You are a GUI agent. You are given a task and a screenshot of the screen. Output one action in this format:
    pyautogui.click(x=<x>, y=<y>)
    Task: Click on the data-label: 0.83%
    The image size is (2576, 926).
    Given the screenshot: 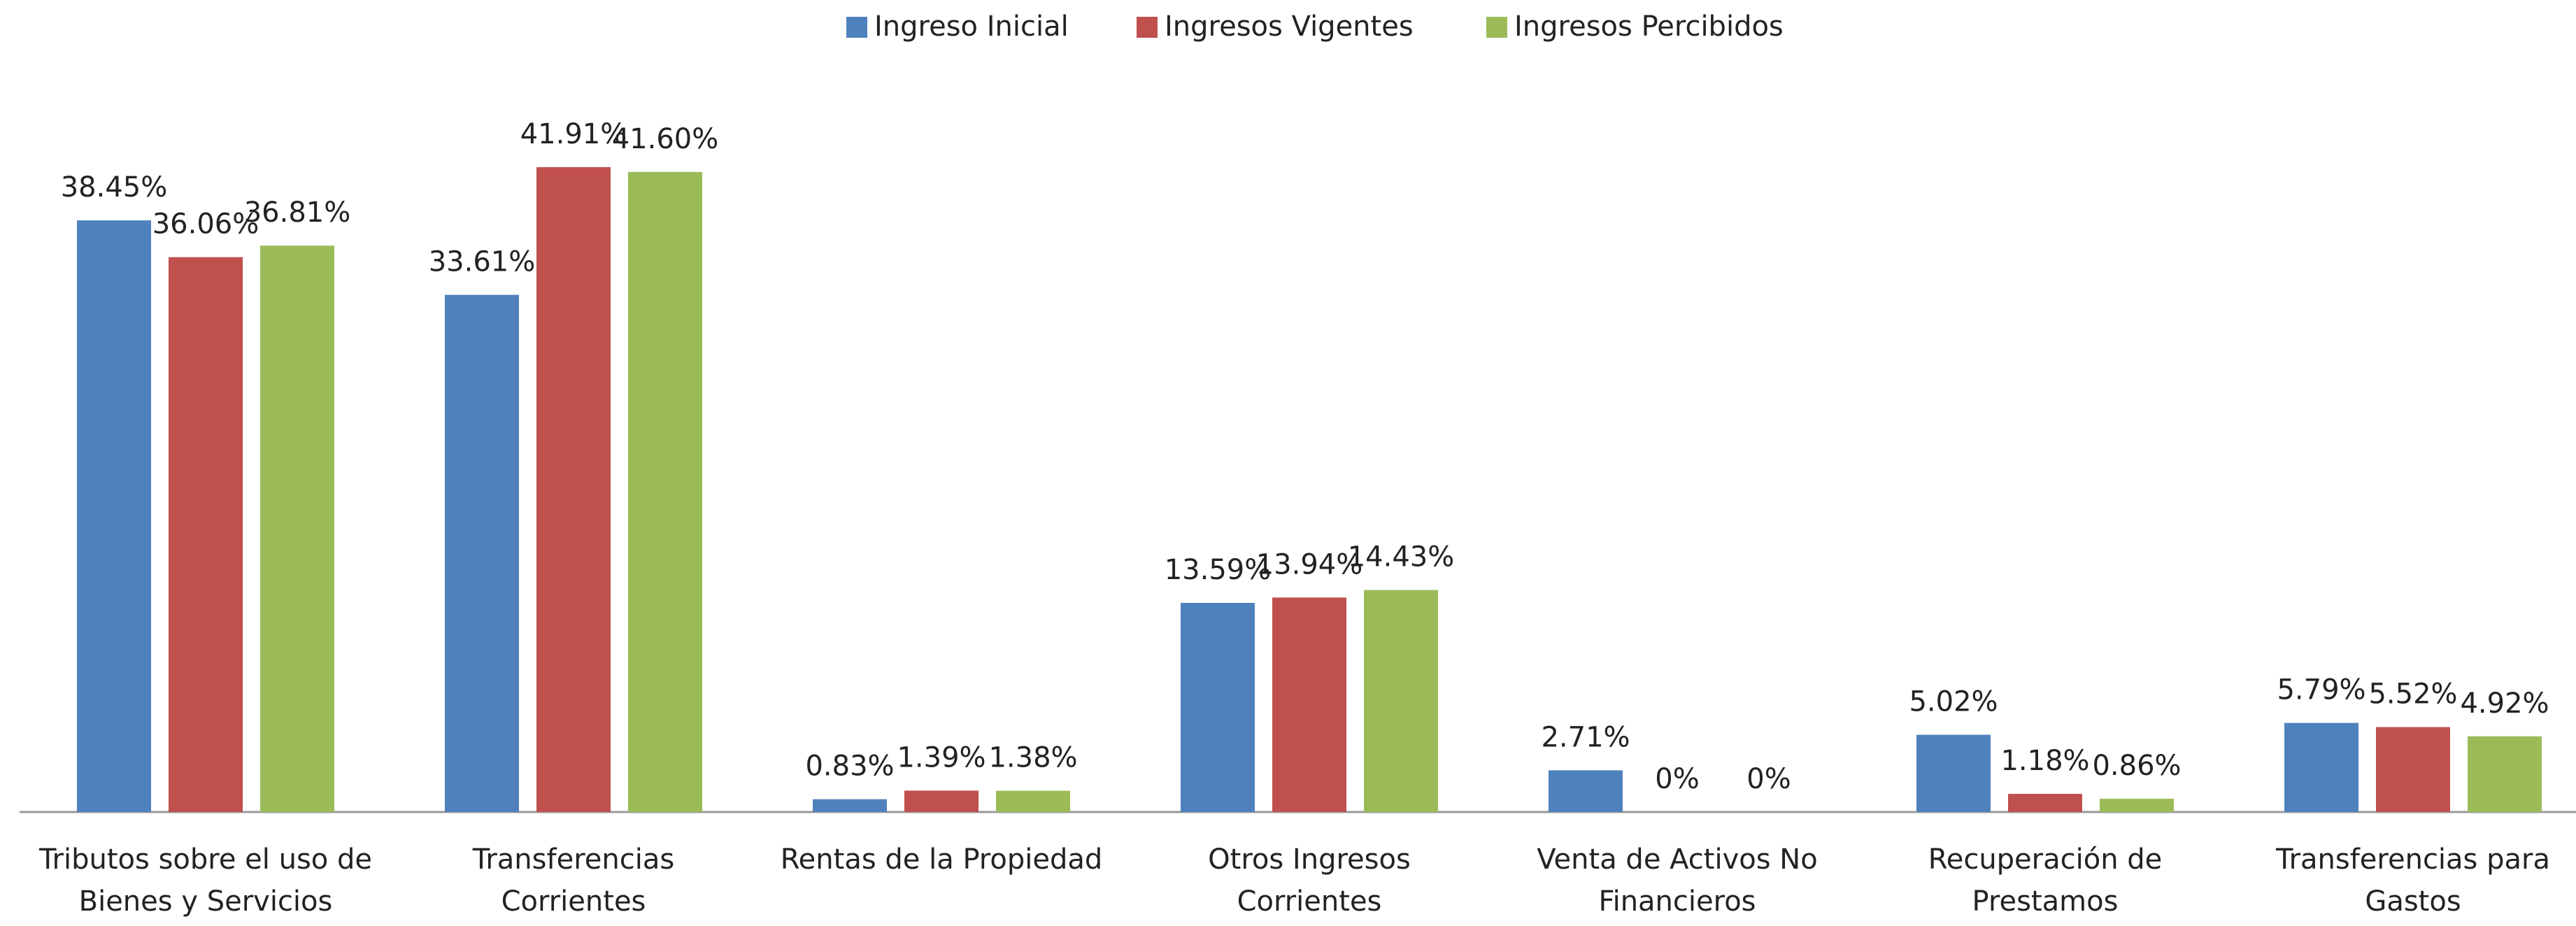 What is the action you would take?
    pyautogui.click(x=849, y=766)
    